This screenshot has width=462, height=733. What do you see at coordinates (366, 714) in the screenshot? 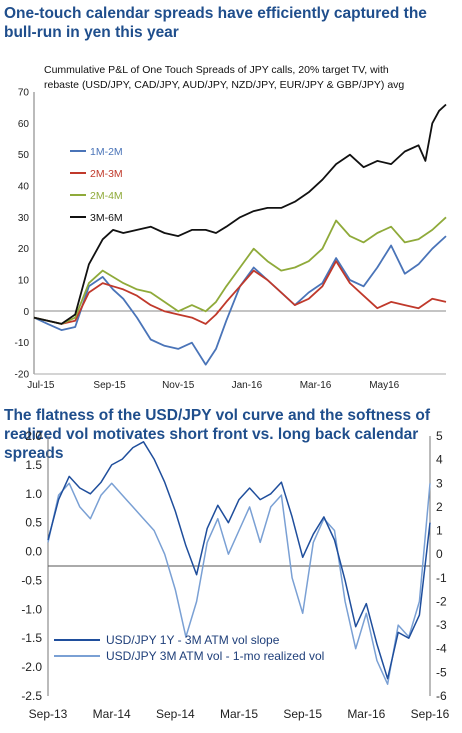
I see `vol-x-tick-label: Mar-16` at bounding box center [366, 714].